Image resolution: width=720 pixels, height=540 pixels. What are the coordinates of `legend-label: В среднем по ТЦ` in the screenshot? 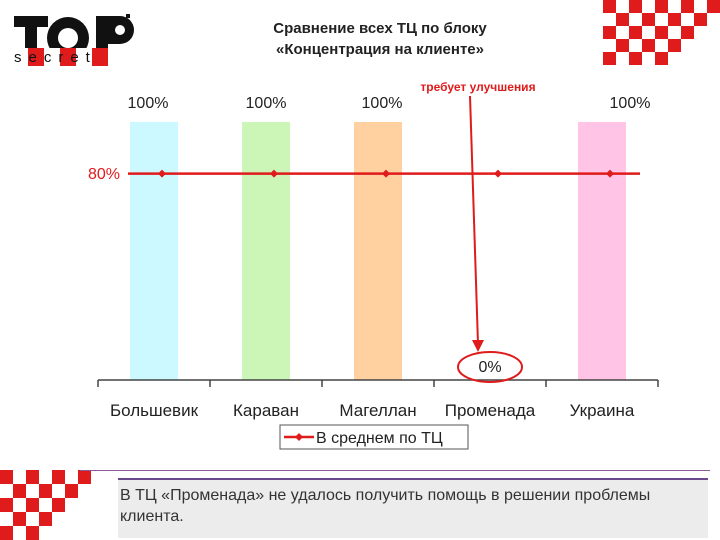 It's located at (379, 438).